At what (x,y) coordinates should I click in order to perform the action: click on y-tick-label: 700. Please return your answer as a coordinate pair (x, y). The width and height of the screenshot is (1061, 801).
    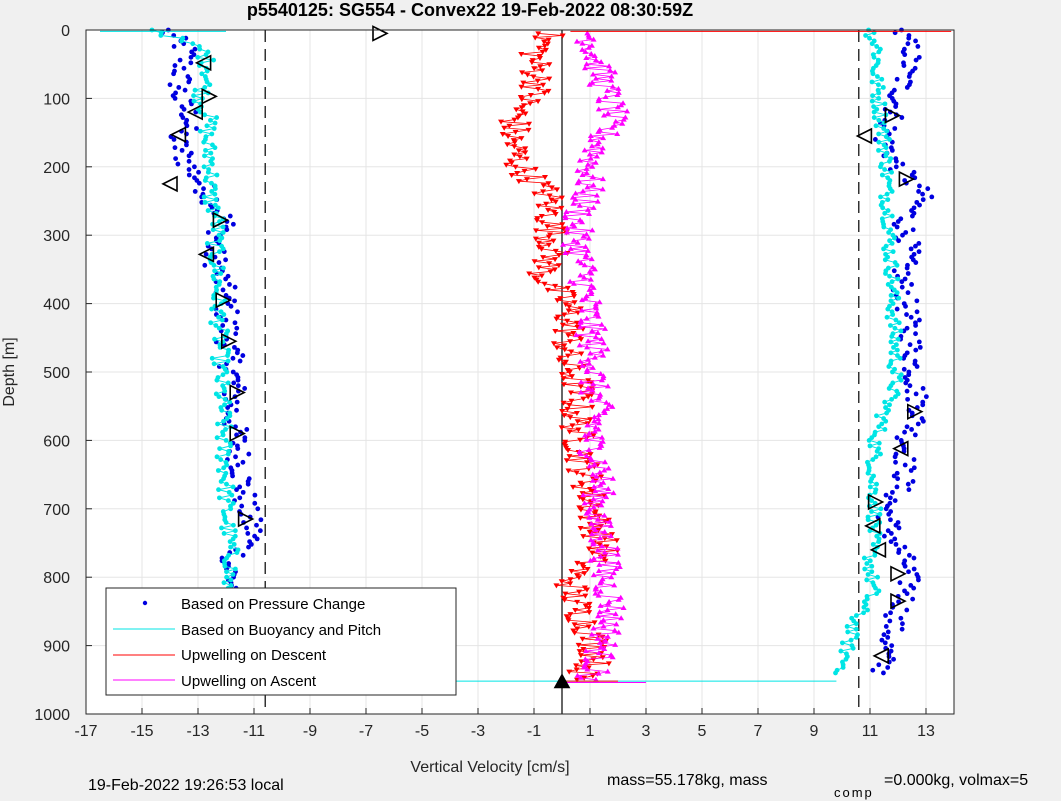
    Looking at the image, I should click on (56, 510).